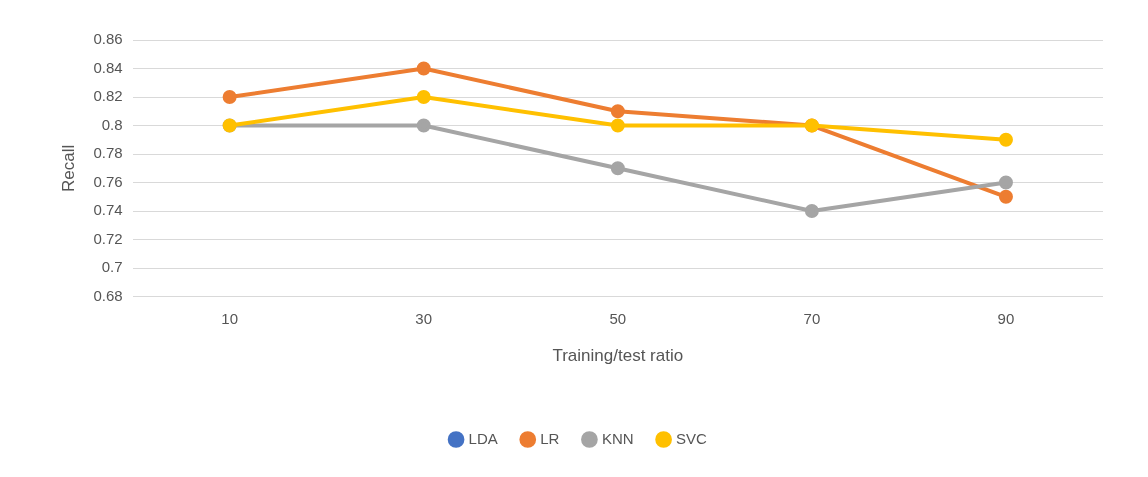 This screenshot has height=477, width=1148. I want to click on legend-label: LDA, so click(483, 438).